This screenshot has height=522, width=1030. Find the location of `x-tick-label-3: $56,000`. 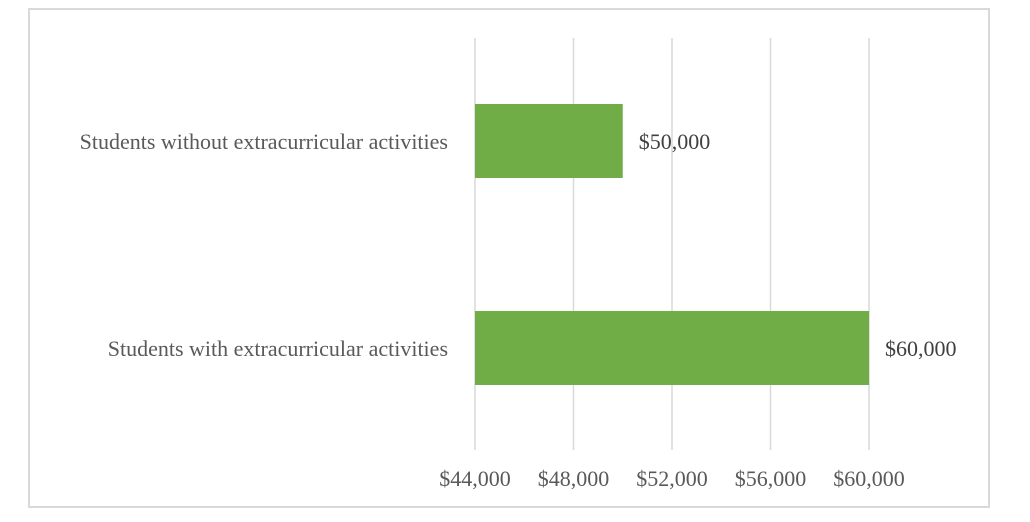

x-tick-label-3: $56,000 is located at coordinates (771, 478).